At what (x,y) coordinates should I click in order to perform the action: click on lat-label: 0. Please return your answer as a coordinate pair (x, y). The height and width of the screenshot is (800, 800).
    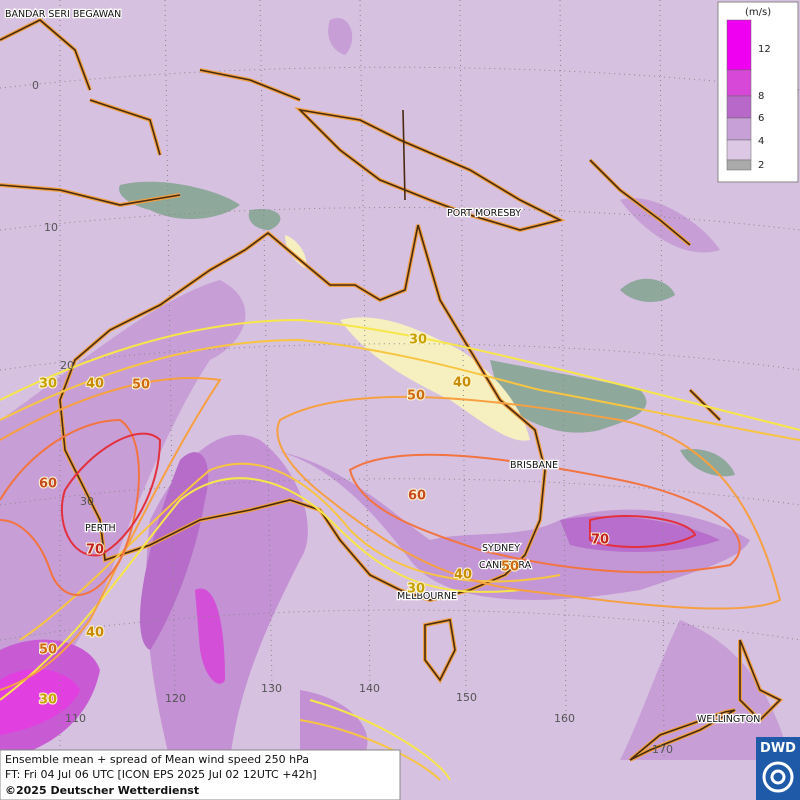
    Looking at the image, I should click on (35, 85).